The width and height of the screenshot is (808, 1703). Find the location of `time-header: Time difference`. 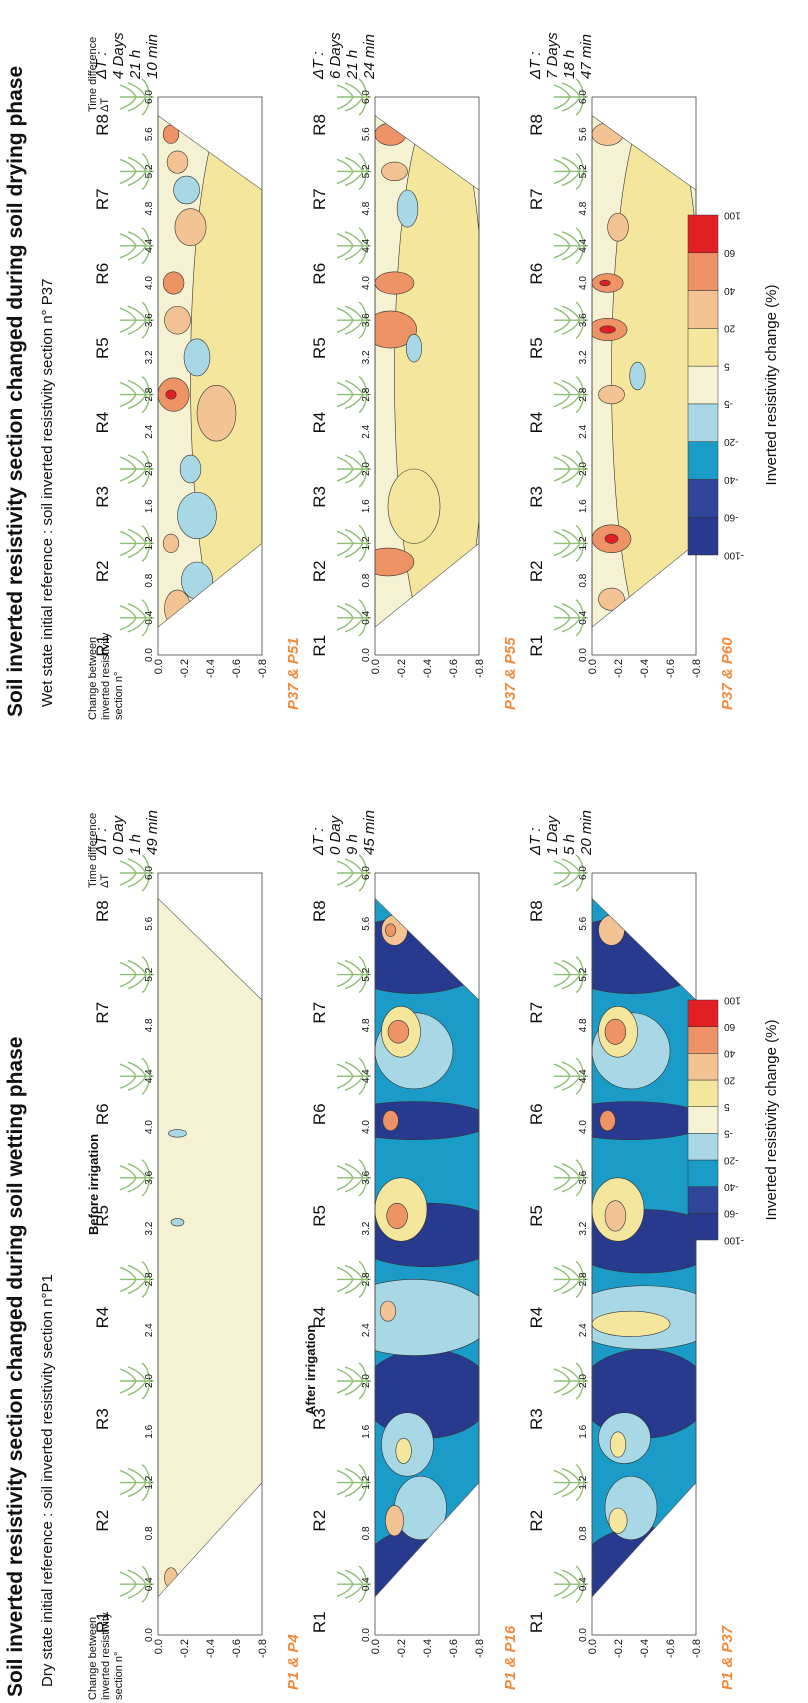

time-header: Time difference is located at coordinates (93, 74).